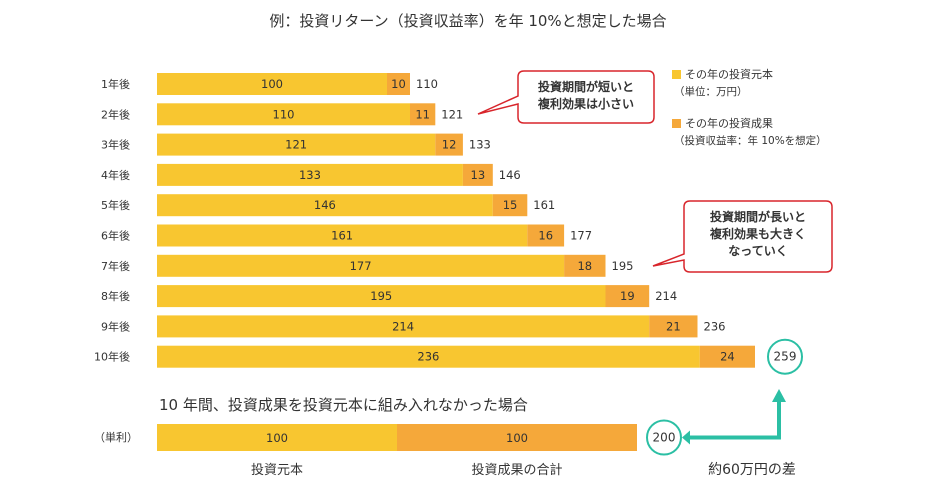  I want to click on chart-title: 例：投資リターン（投資収益率）を年 10%と想定した場合, so click(467, 21).